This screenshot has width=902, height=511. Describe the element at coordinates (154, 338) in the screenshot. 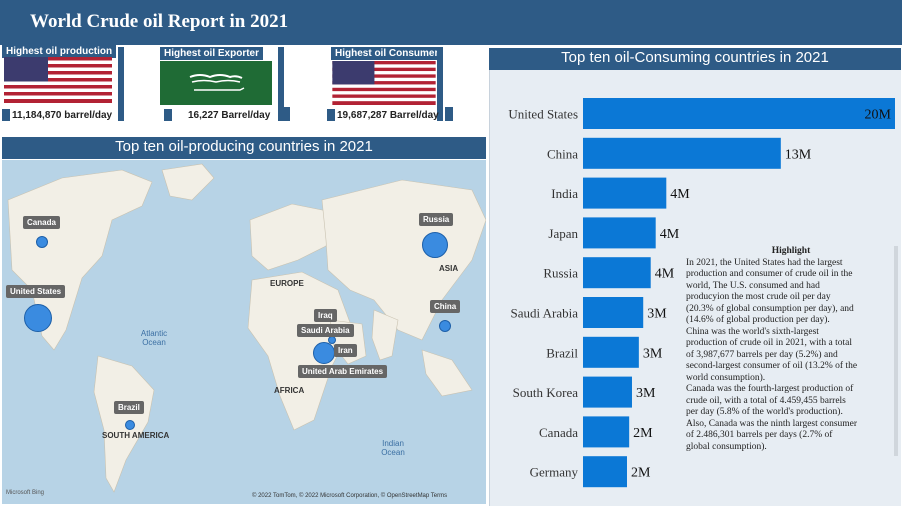

I see `ocean-label-atlantic: Atlantic Ocean` at that location.